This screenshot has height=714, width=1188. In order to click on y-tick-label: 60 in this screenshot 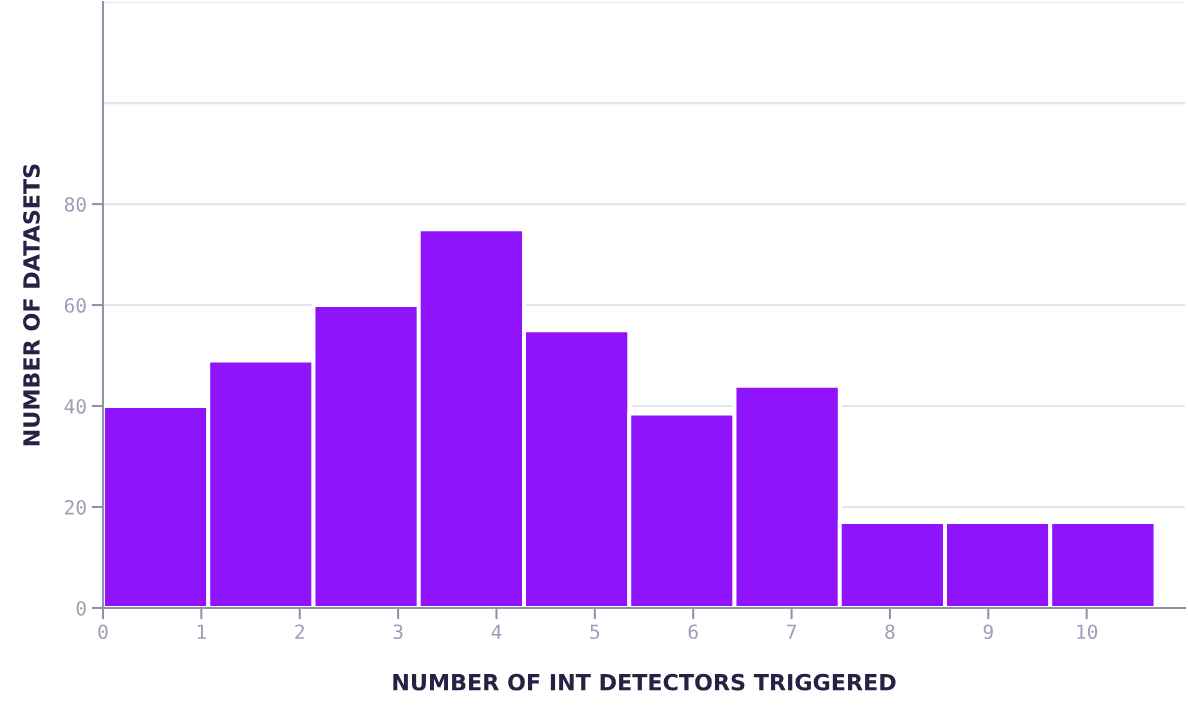, I will do `click(75, 305)`.